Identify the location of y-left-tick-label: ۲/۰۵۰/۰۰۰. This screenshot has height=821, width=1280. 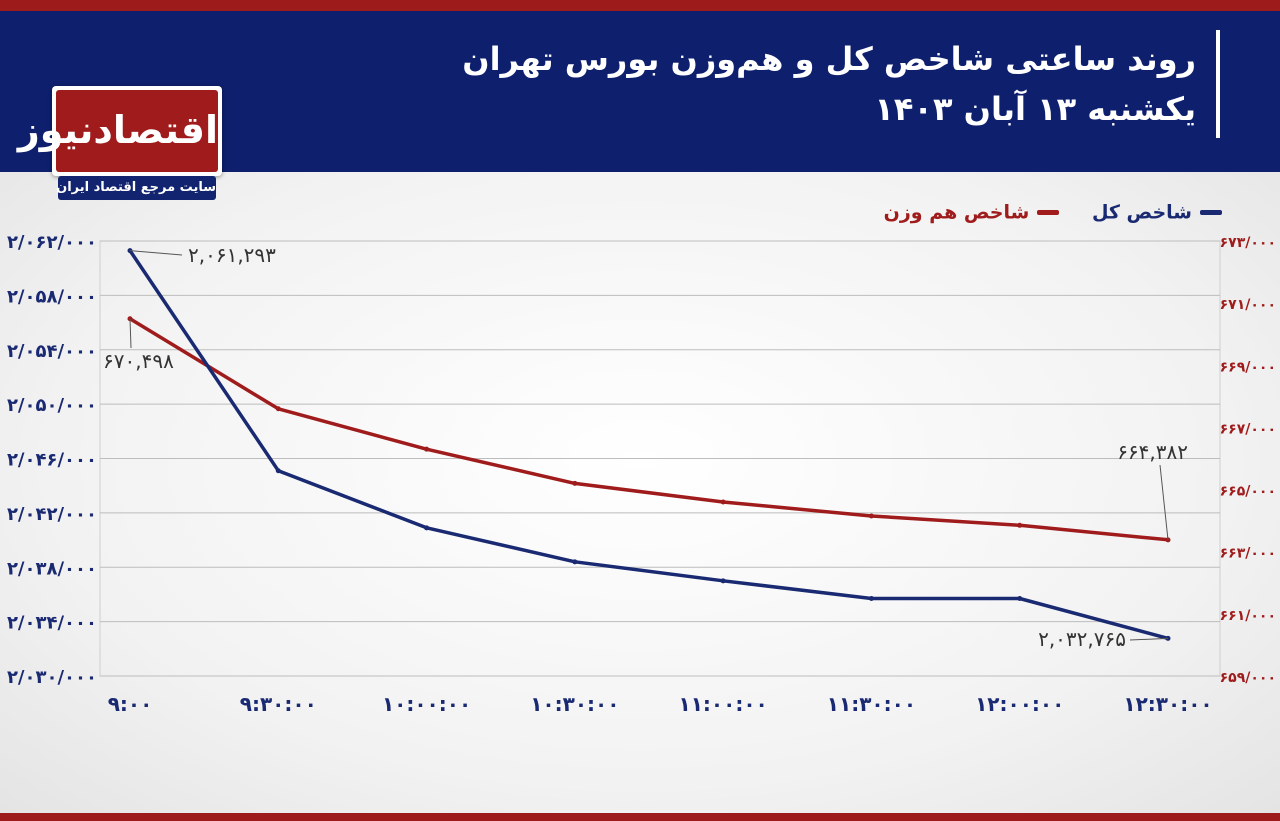
(52, 405).